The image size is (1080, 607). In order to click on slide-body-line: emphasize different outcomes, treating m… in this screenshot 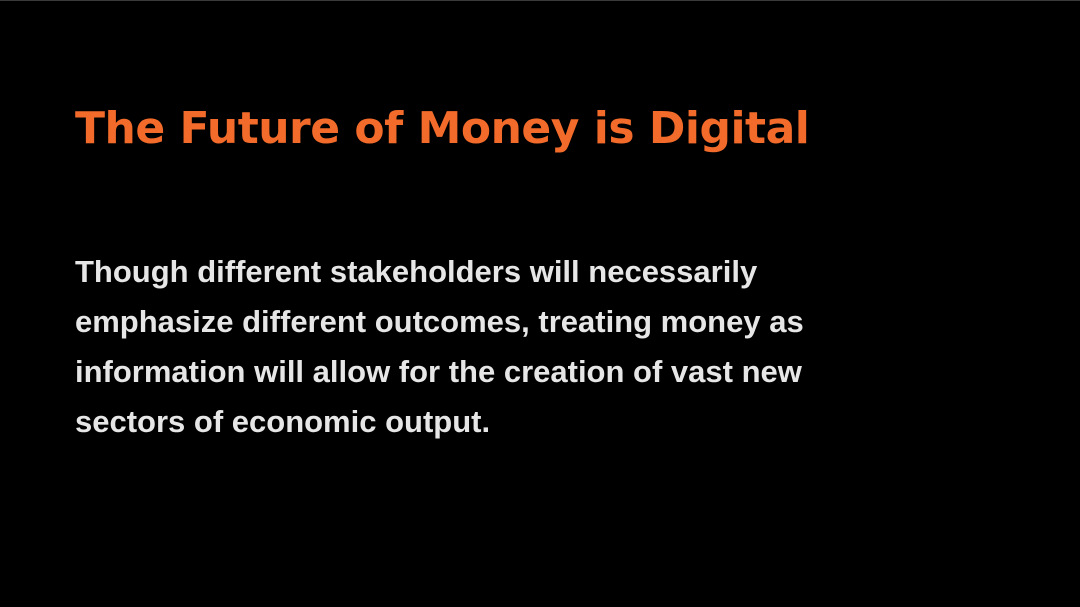, I will do `click(439, 321)`.